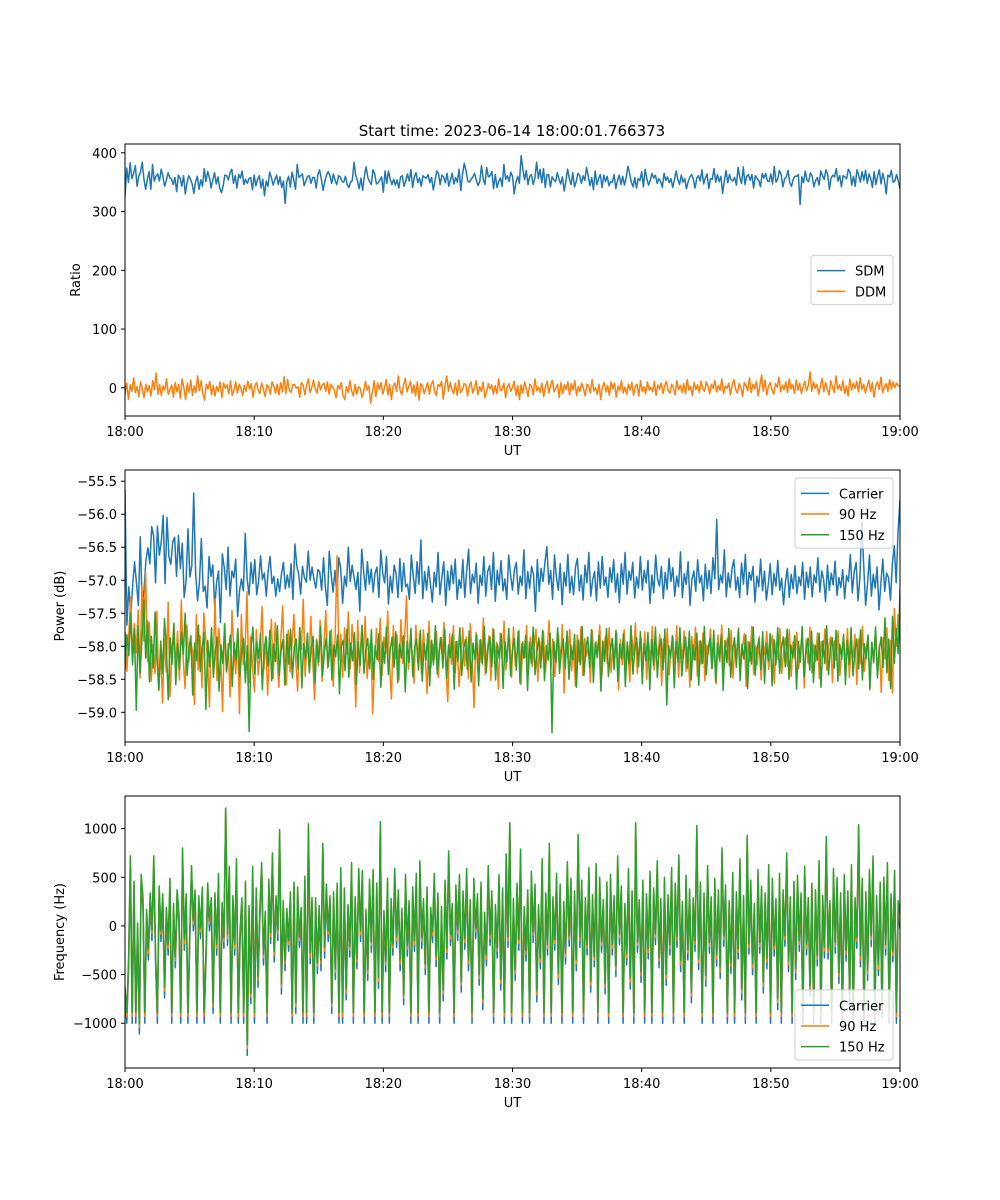  I want to click on y-tick-label: 400, so click(104, 154).